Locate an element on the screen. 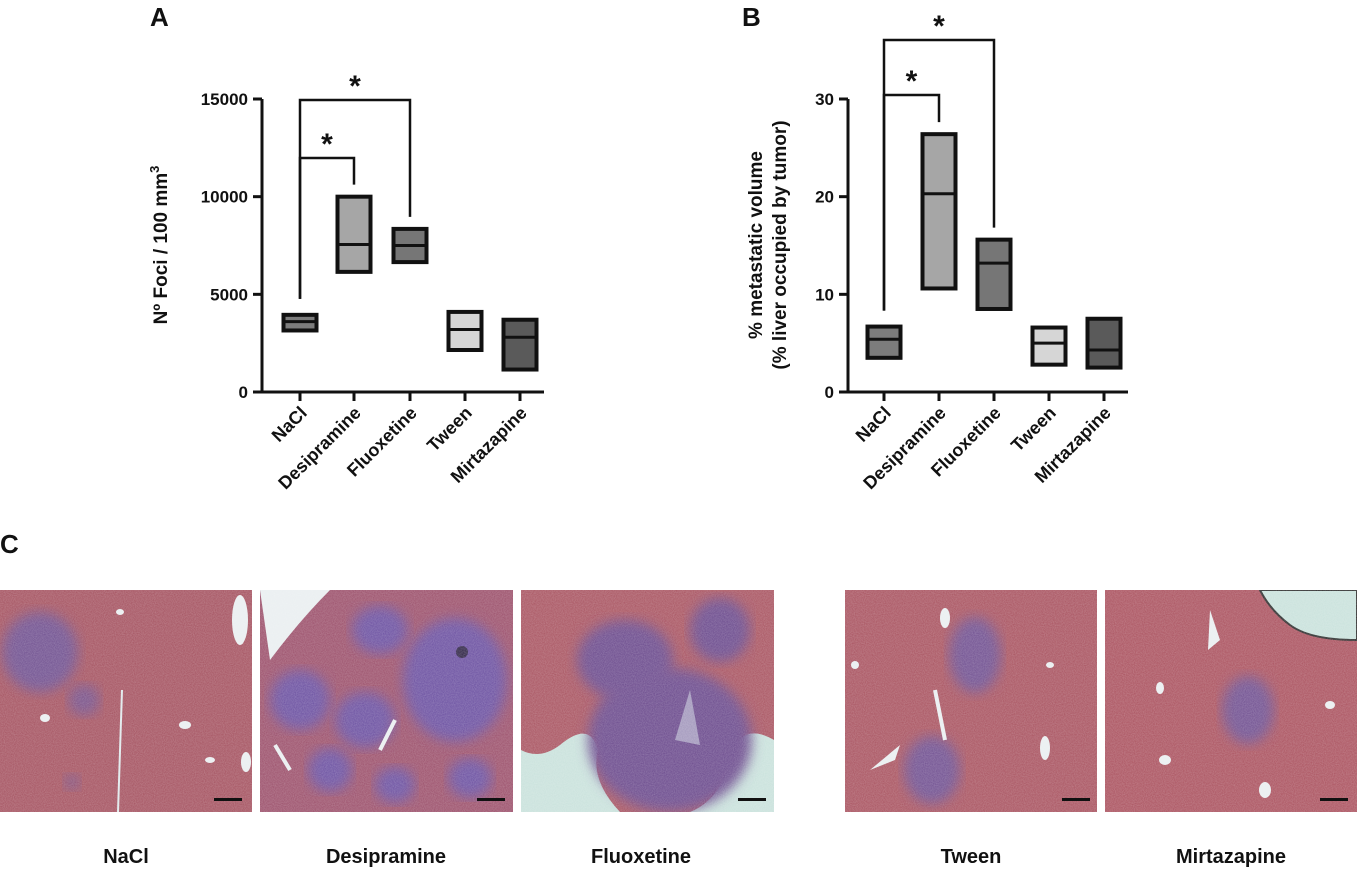  chart-b-ylabel-line2: (% liver occupied by tumor) is located at coordinates (780, 244).